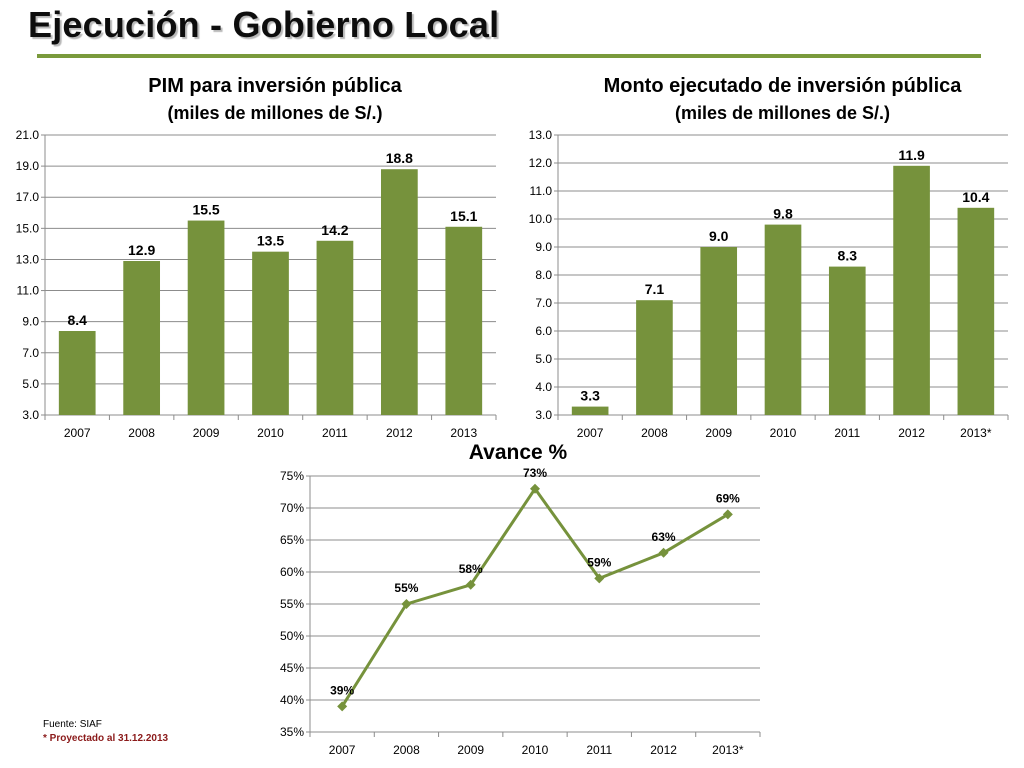  I want to click on y-tick-label: 15.0, so click(28, 228).